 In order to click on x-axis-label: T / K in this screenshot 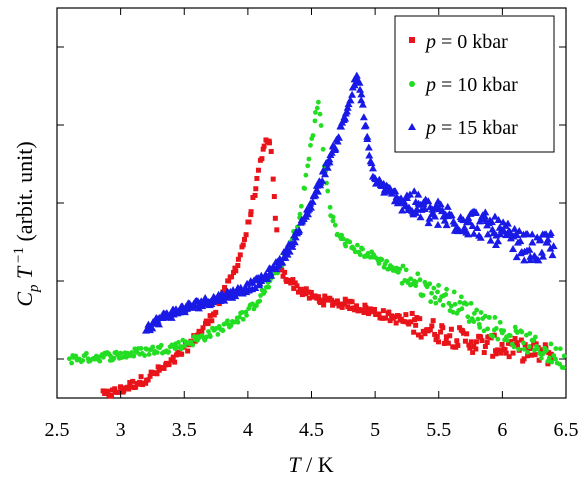, I will do `click(310, 464)`.